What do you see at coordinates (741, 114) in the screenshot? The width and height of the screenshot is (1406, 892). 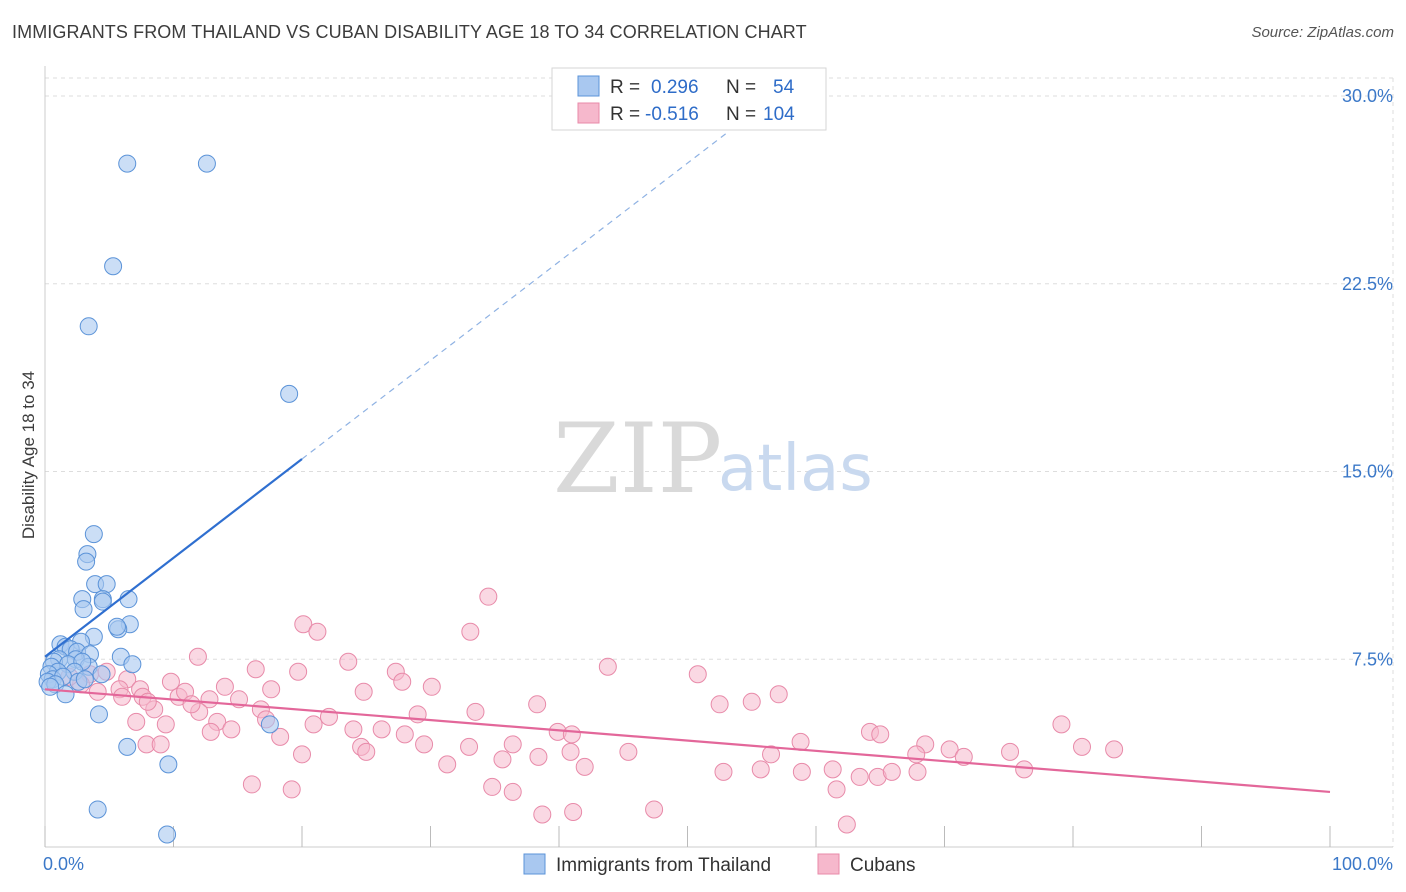 I see `legend-n-label-cubans: N =` at bounding box center [741, 114].